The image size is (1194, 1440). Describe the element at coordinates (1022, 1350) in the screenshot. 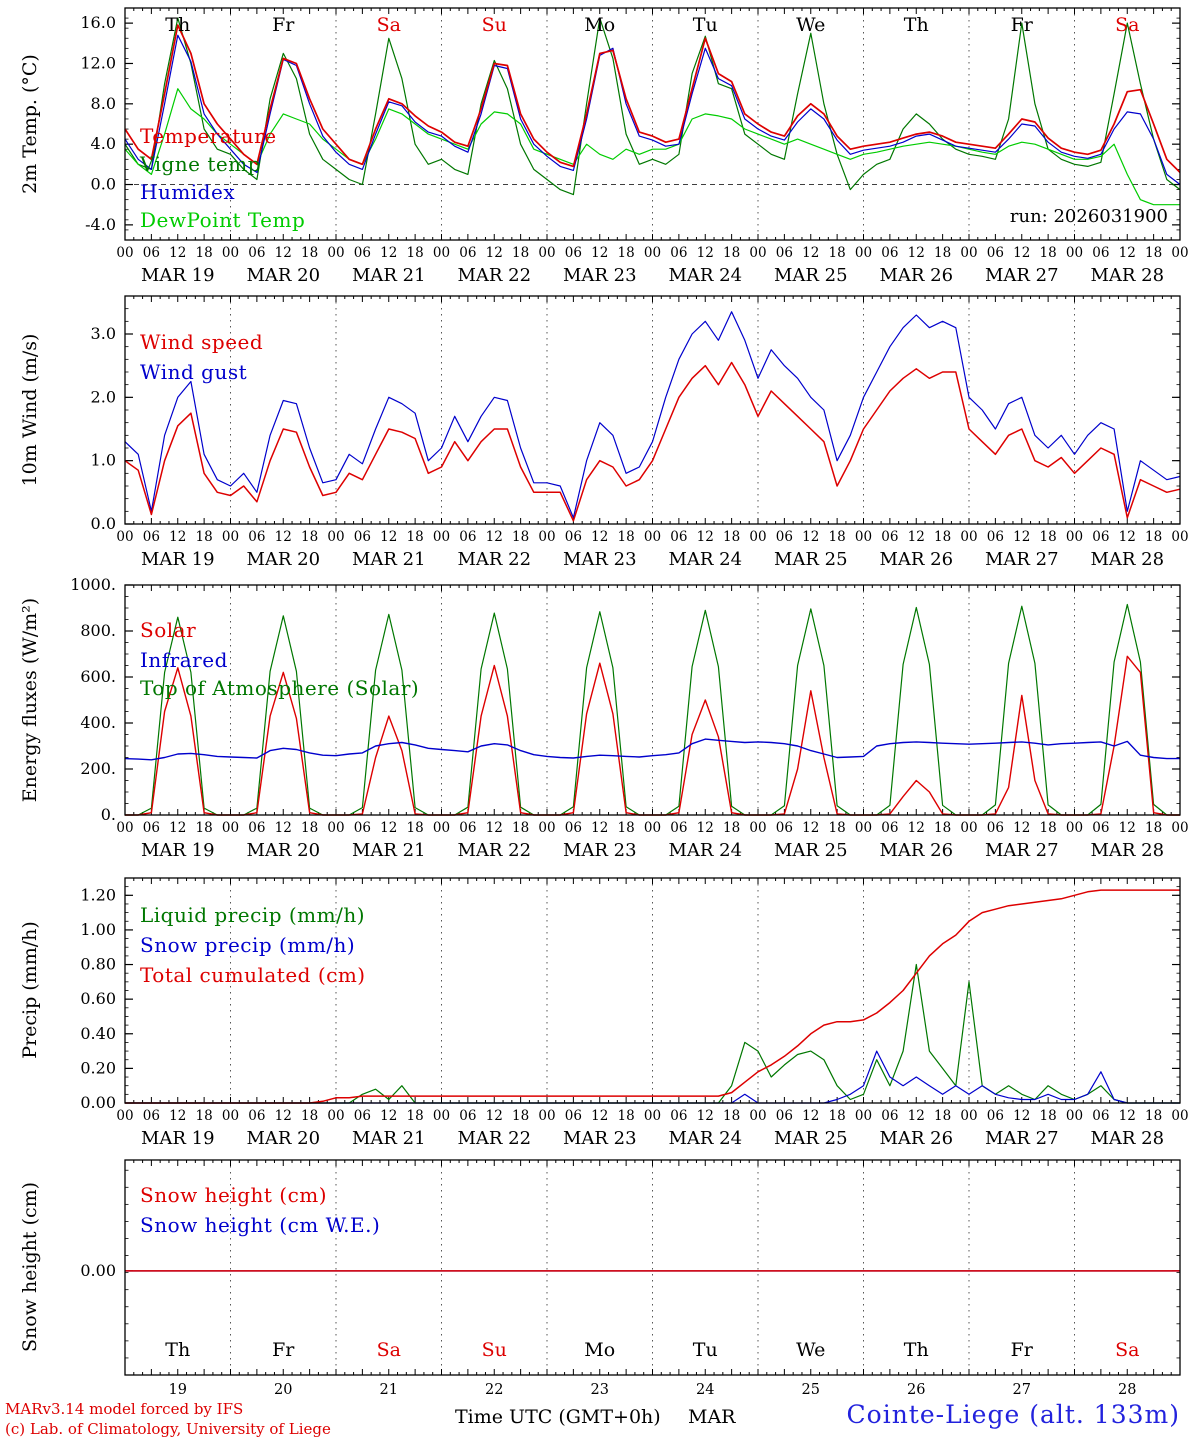

I see `weekday-bottom-27: Fr` at that location.